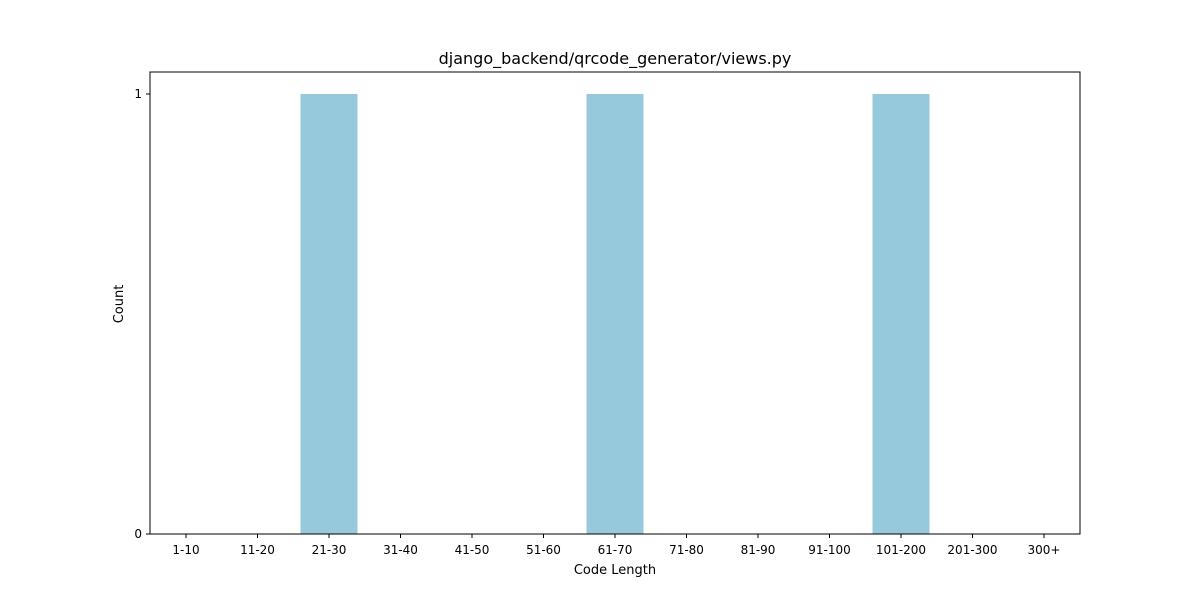  Describe the element at coordinates (472, 550) in the screenshot. I see `x-tick-label: 41-50` at that location.